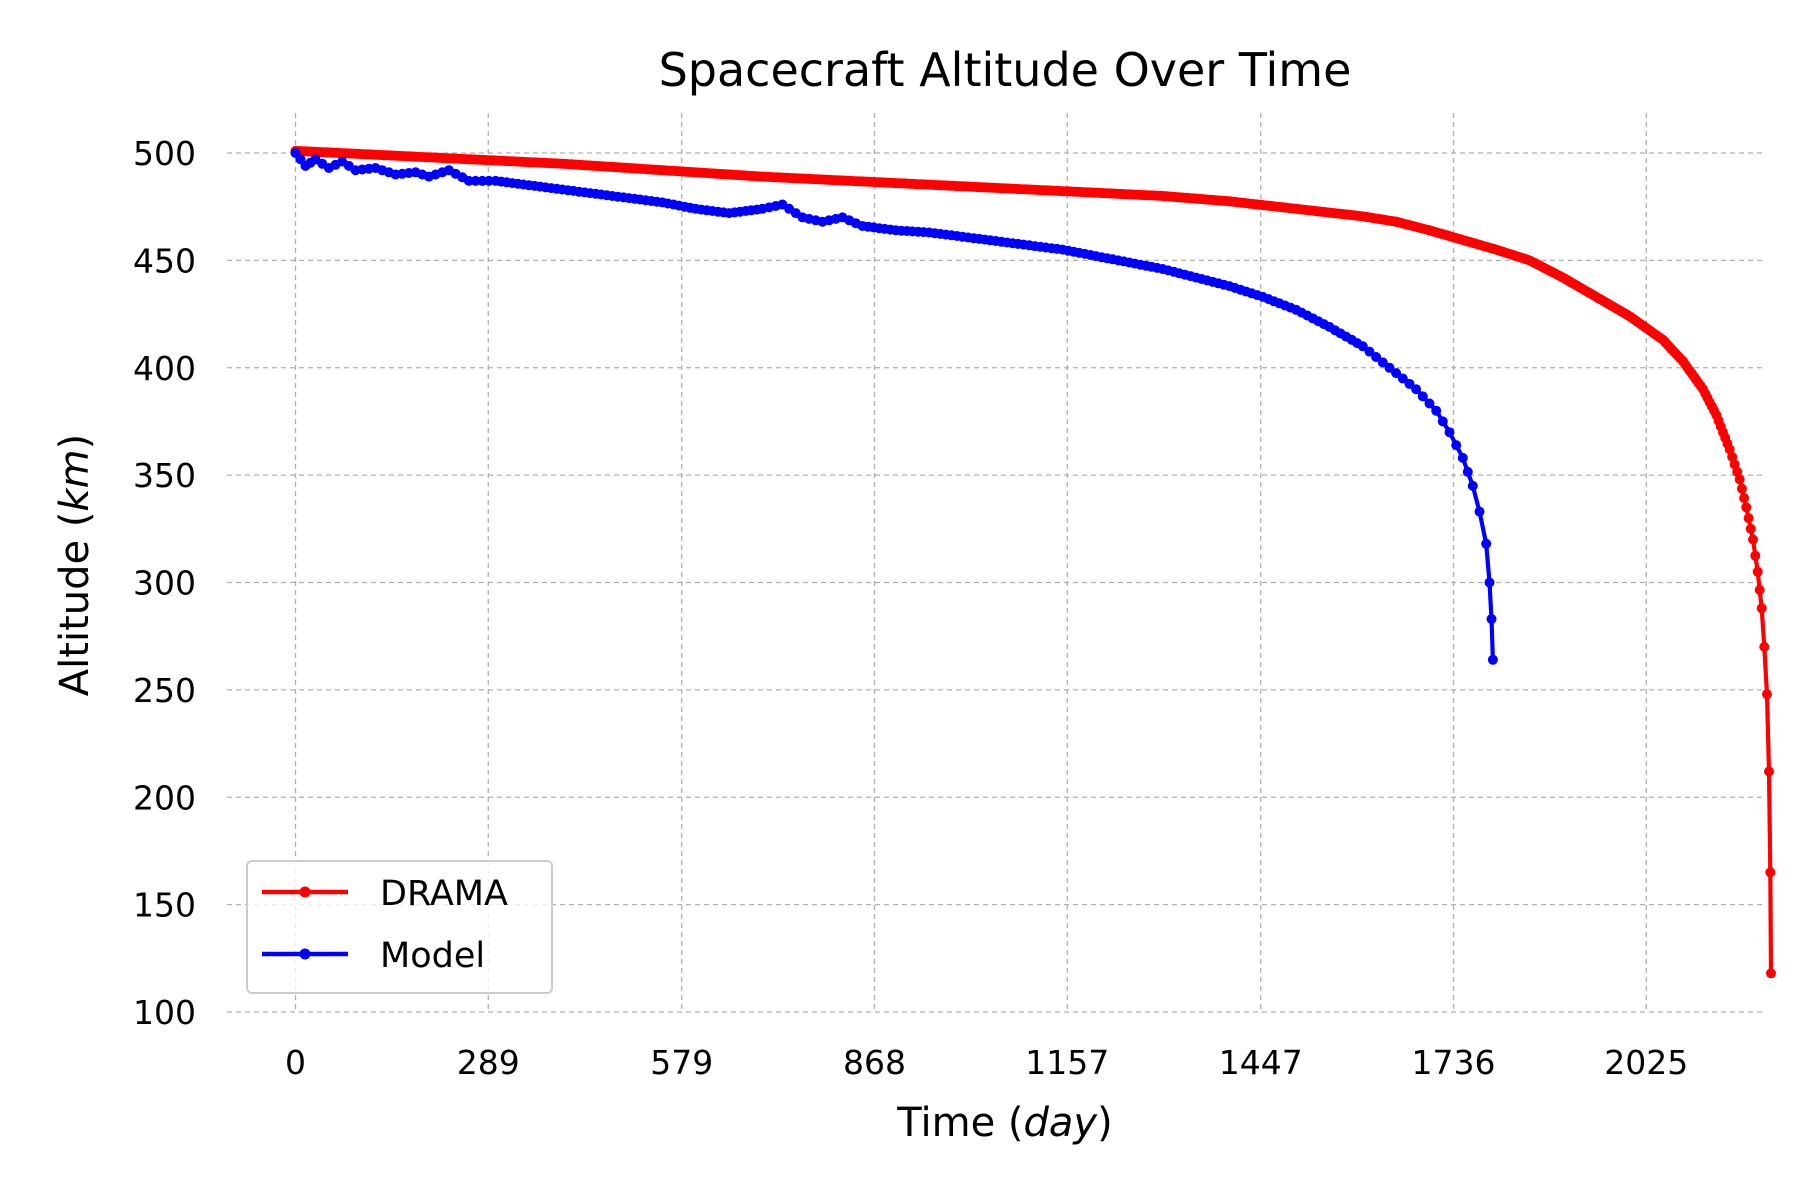  What do you see at coordinates (1646, 1062) in the screenshot?
I see `x-tick-label: 2025` at bounding box center [1646, 1062].